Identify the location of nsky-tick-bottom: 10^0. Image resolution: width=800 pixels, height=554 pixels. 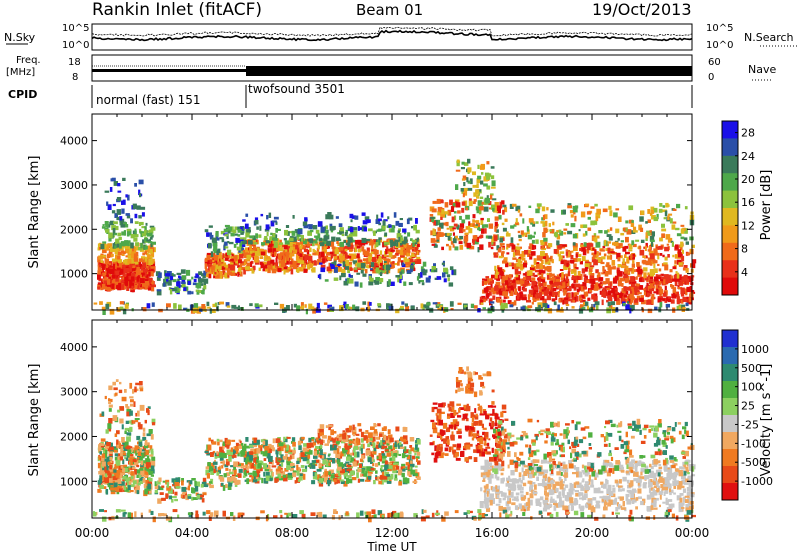
(75, 45).